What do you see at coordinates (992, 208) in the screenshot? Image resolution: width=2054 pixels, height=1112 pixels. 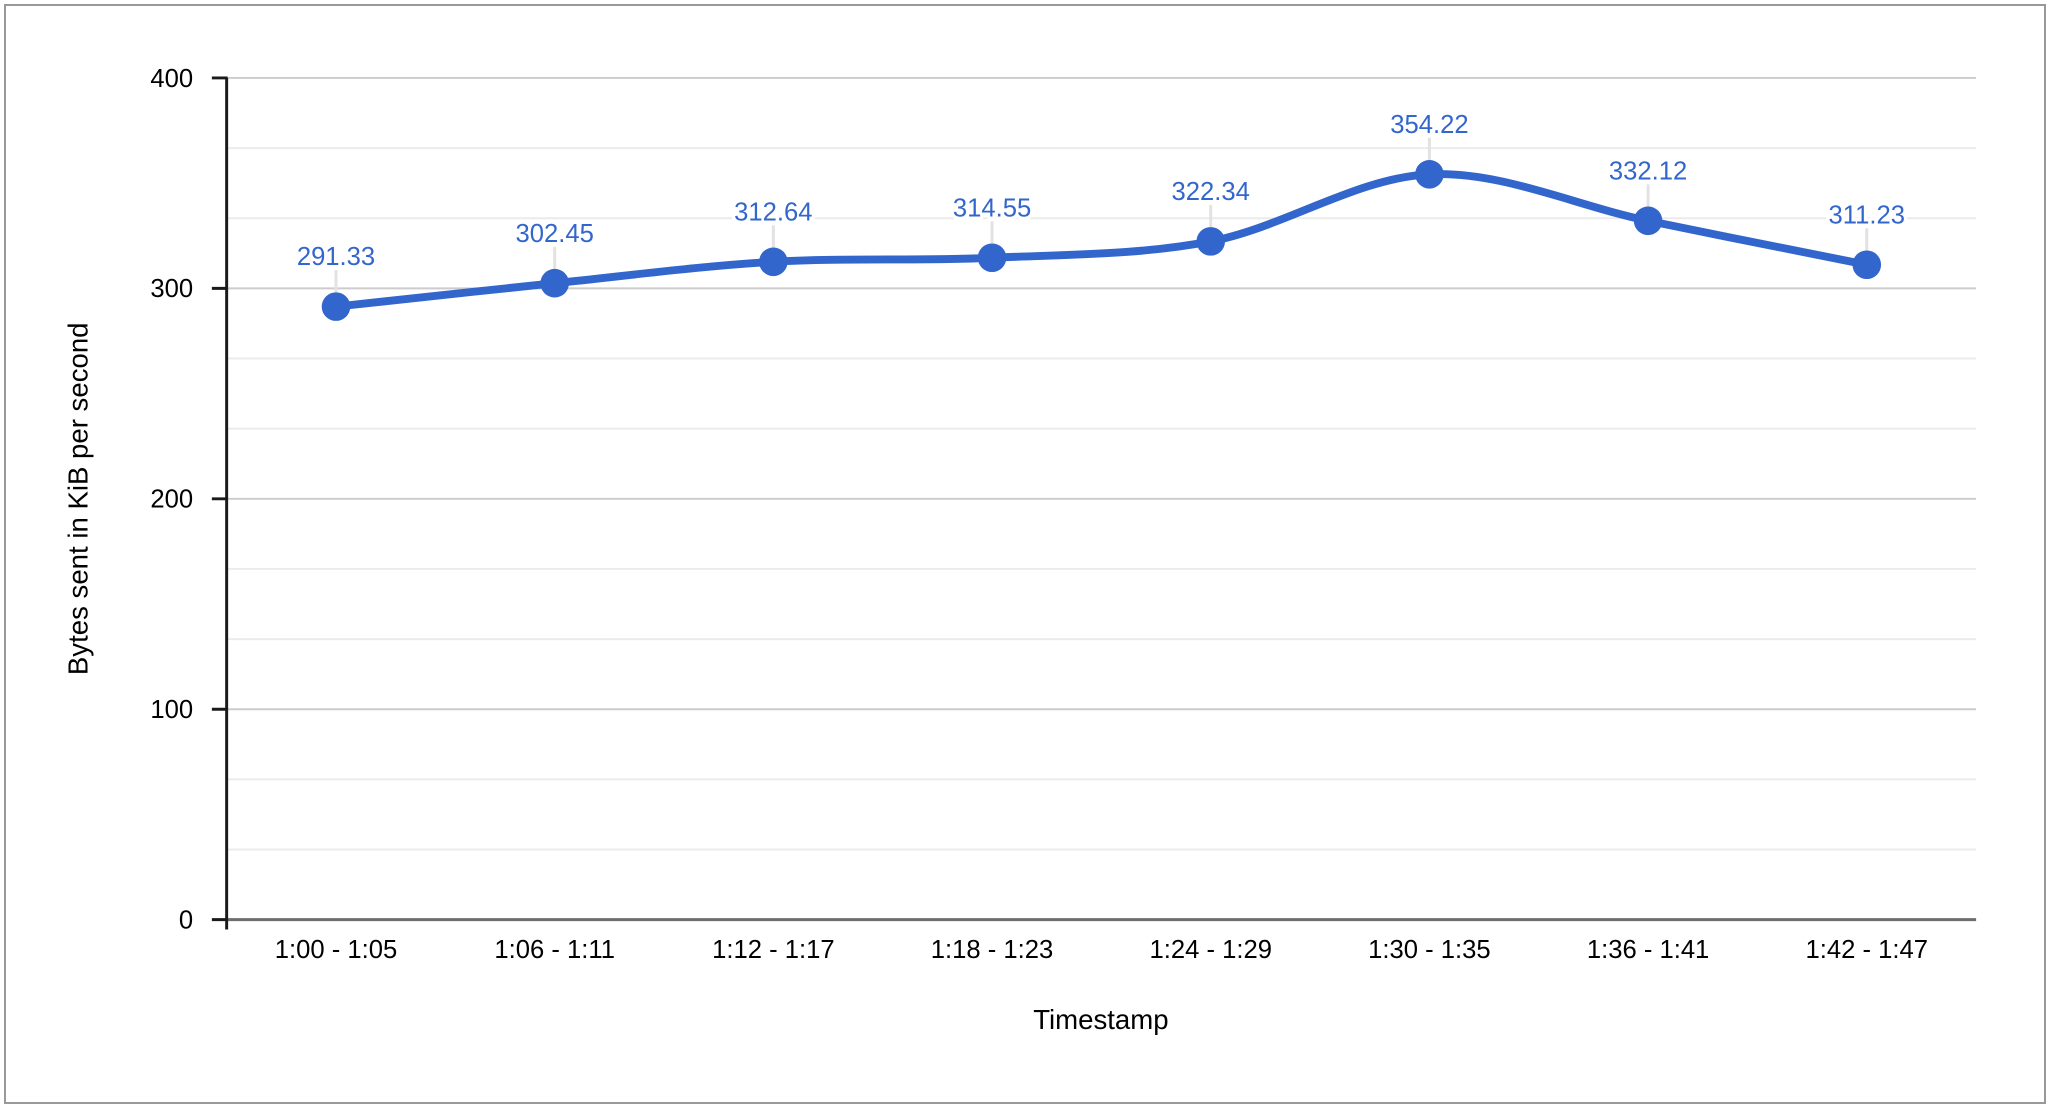 I see `data-point-label: 314.55` at bounding box center [992, 208].